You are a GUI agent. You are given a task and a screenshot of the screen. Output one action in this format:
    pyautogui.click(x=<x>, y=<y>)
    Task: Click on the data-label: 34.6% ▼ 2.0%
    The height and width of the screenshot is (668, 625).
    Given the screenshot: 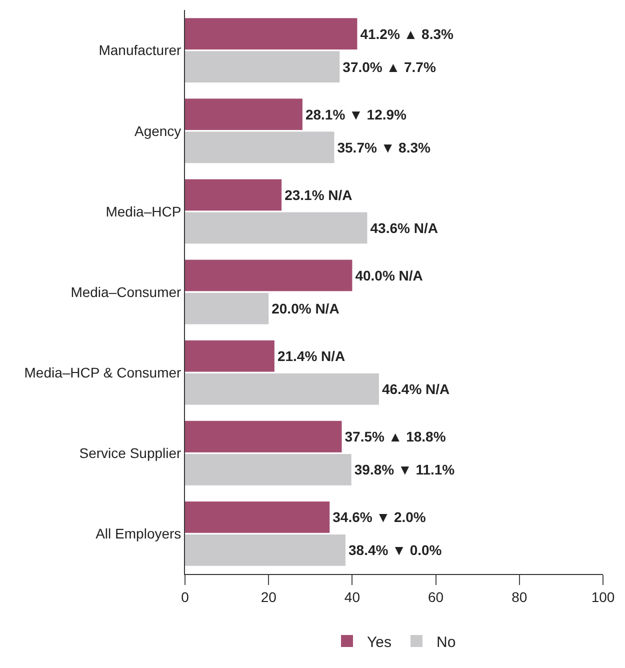 What is the action you would take?
    pyautogui.click(x=379, y=517)
    